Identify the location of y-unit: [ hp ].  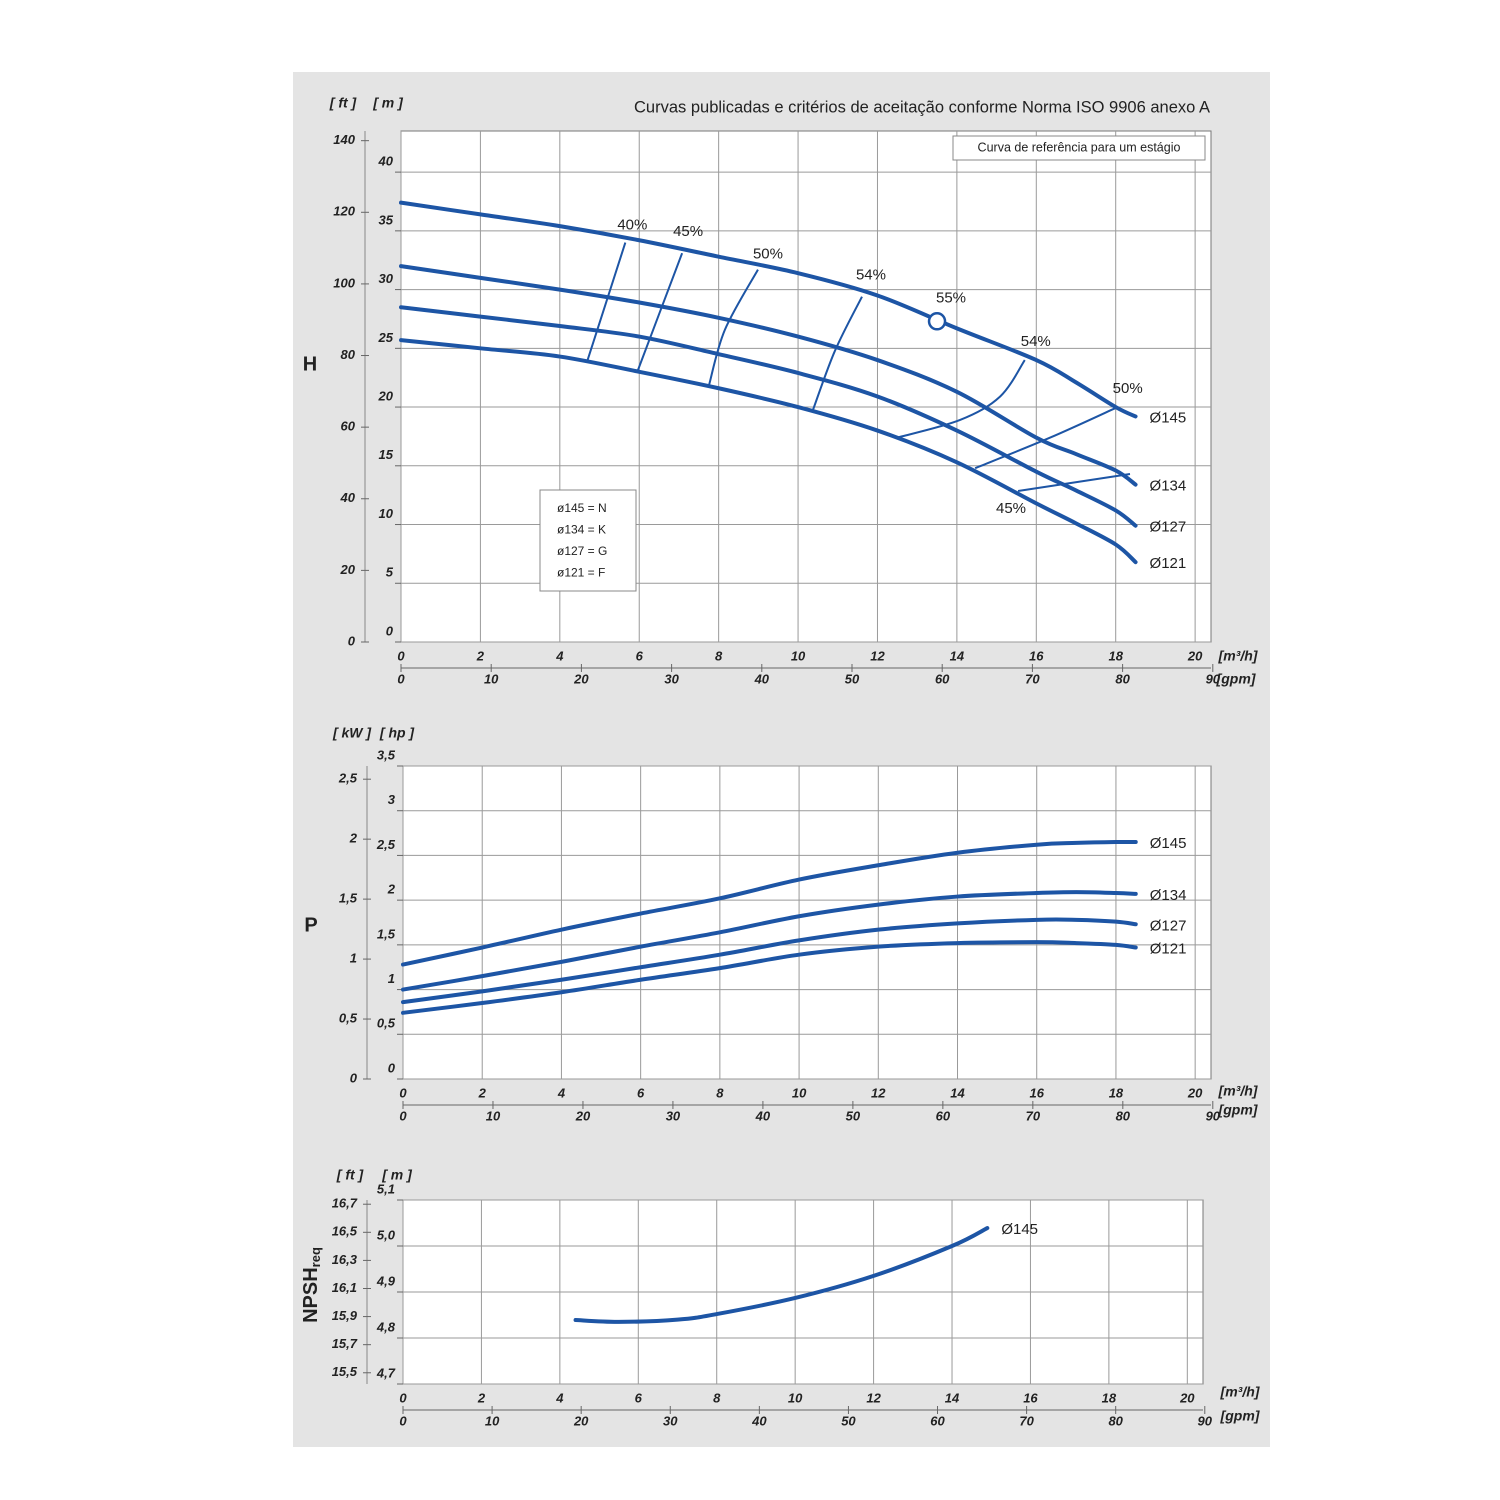
(397, 733).